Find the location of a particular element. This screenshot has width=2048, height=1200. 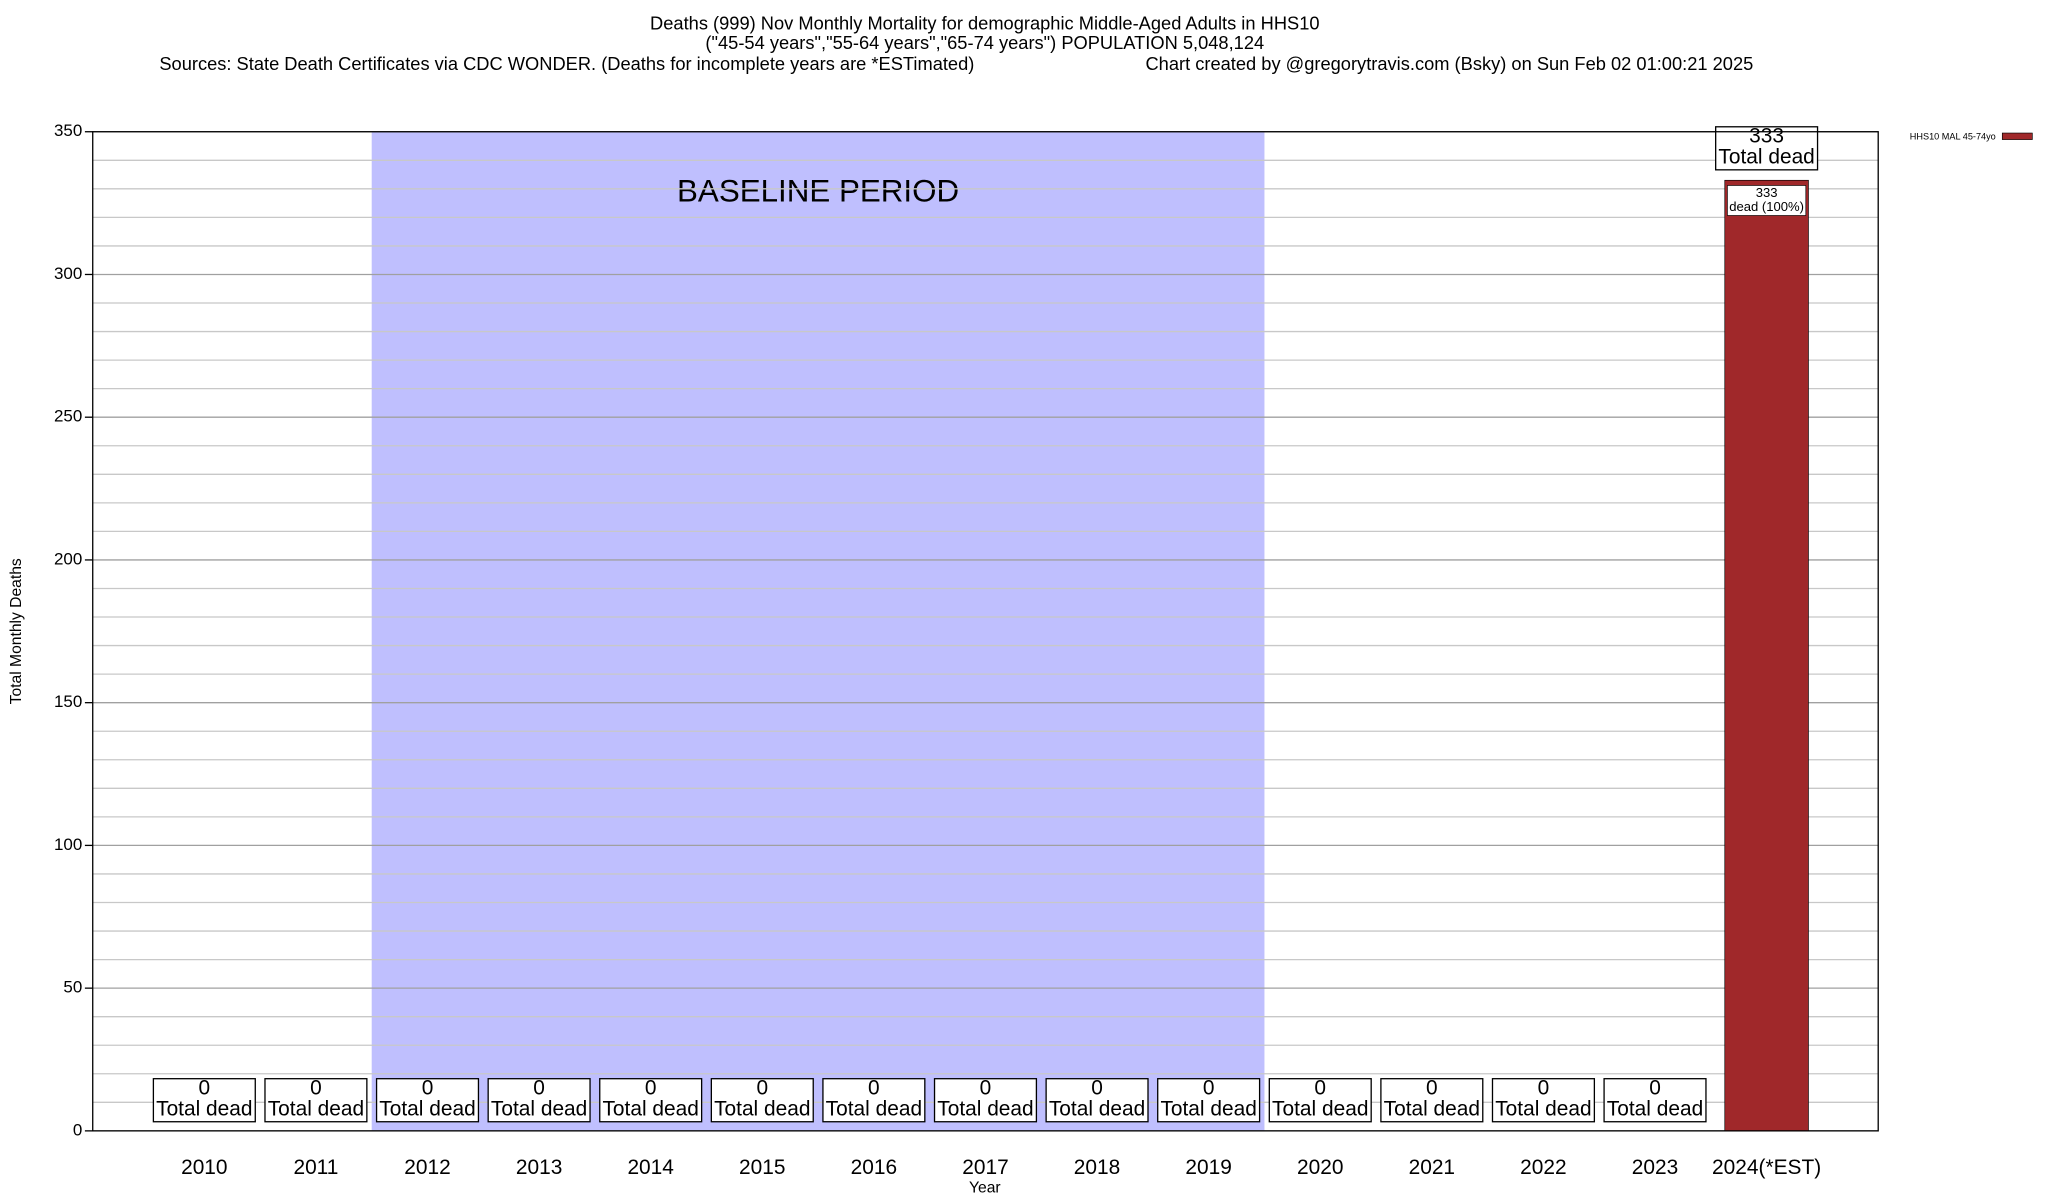

x-tick-label: 2014 is located at coordinates (650, 1167).